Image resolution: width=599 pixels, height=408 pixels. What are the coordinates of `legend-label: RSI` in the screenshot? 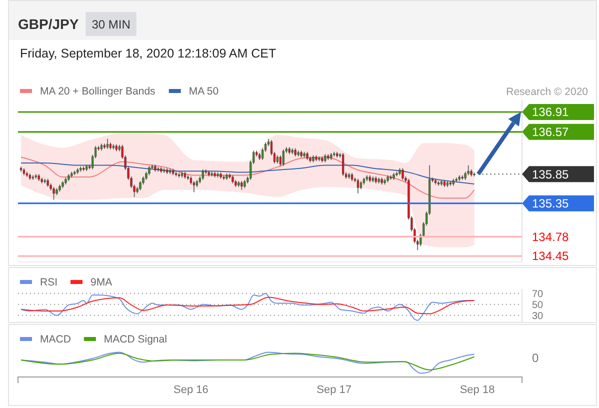 It's located at (49, 282).